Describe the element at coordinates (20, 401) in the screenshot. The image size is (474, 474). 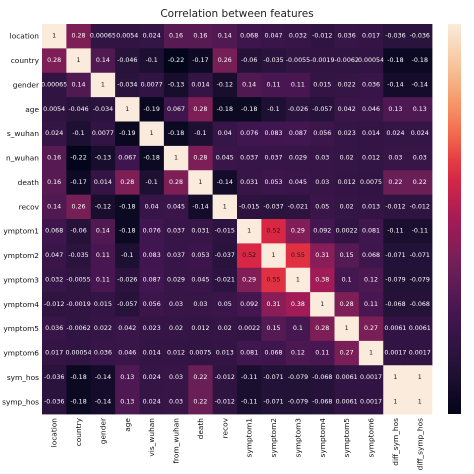
I see `y-tick-label: symp_hos` at that location.